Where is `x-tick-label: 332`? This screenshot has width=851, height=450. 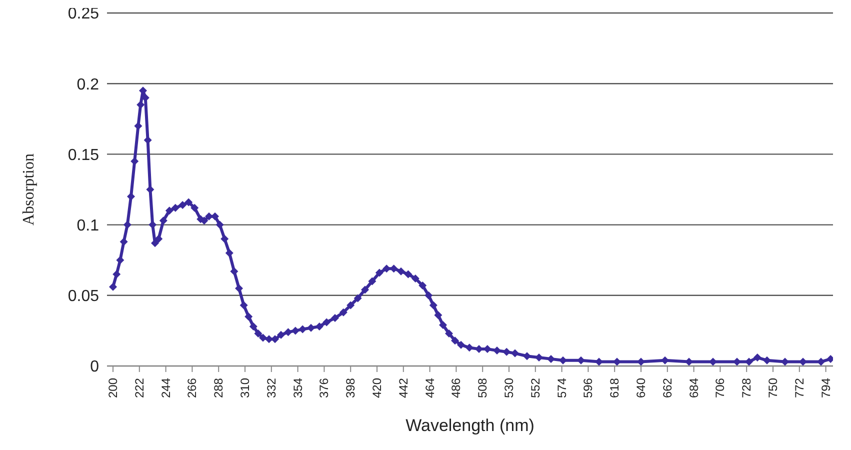
x-tick-label: 332 is located at coordinates (271, 388).